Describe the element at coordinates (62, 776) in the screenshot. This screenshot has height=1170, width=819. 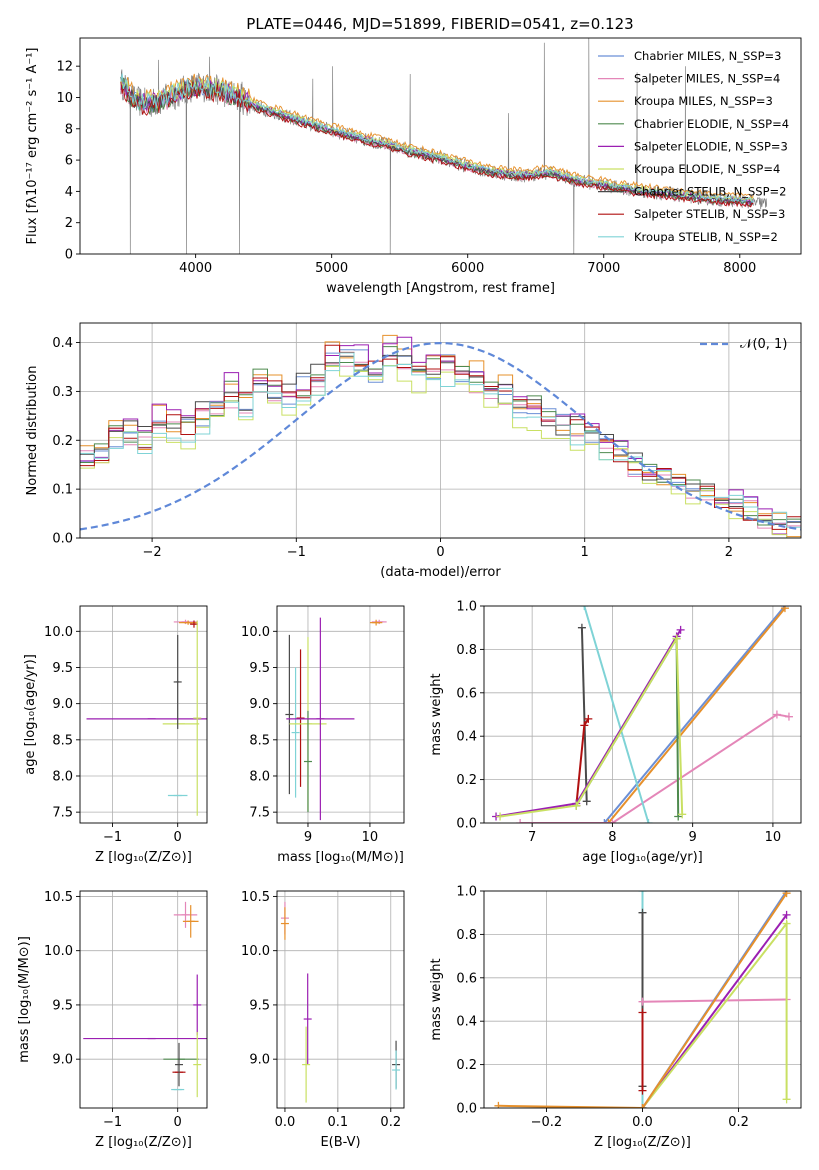
I see `y-tick-label: 8.0` at that location.